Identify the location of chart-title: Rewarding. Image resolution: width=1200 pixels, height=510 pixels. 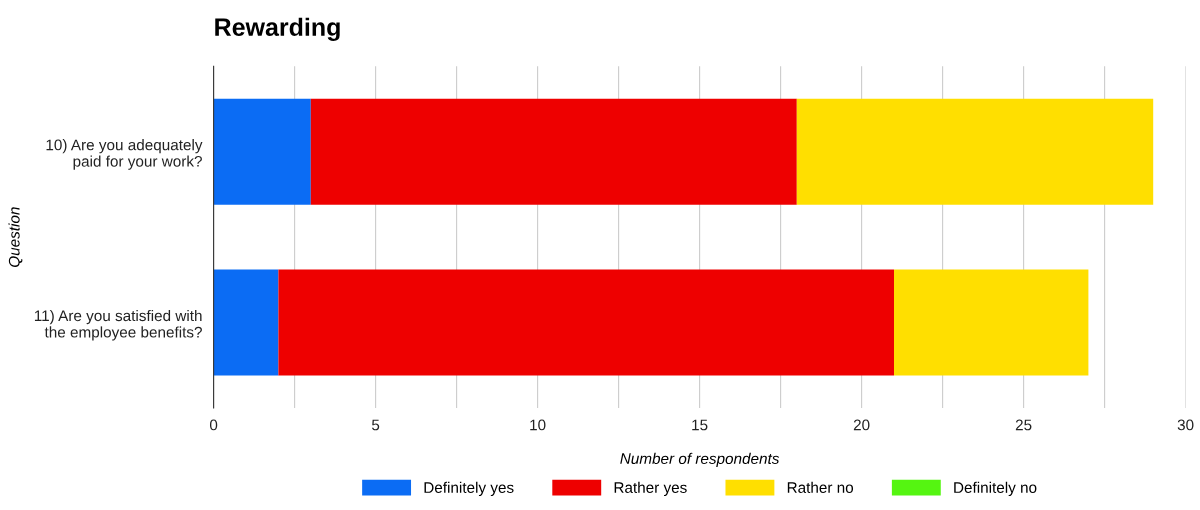
(277, 29).